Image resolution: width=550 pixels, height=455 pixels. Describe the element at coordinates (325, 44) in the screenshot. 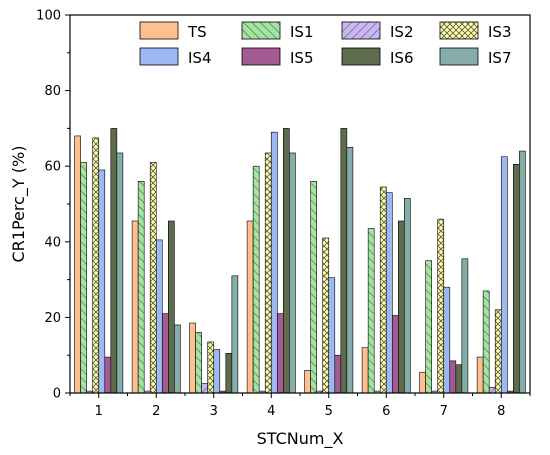

I see `legend: TS IS1 IS2 IS3 IS4 IS5 IS6 IS7` at that location.